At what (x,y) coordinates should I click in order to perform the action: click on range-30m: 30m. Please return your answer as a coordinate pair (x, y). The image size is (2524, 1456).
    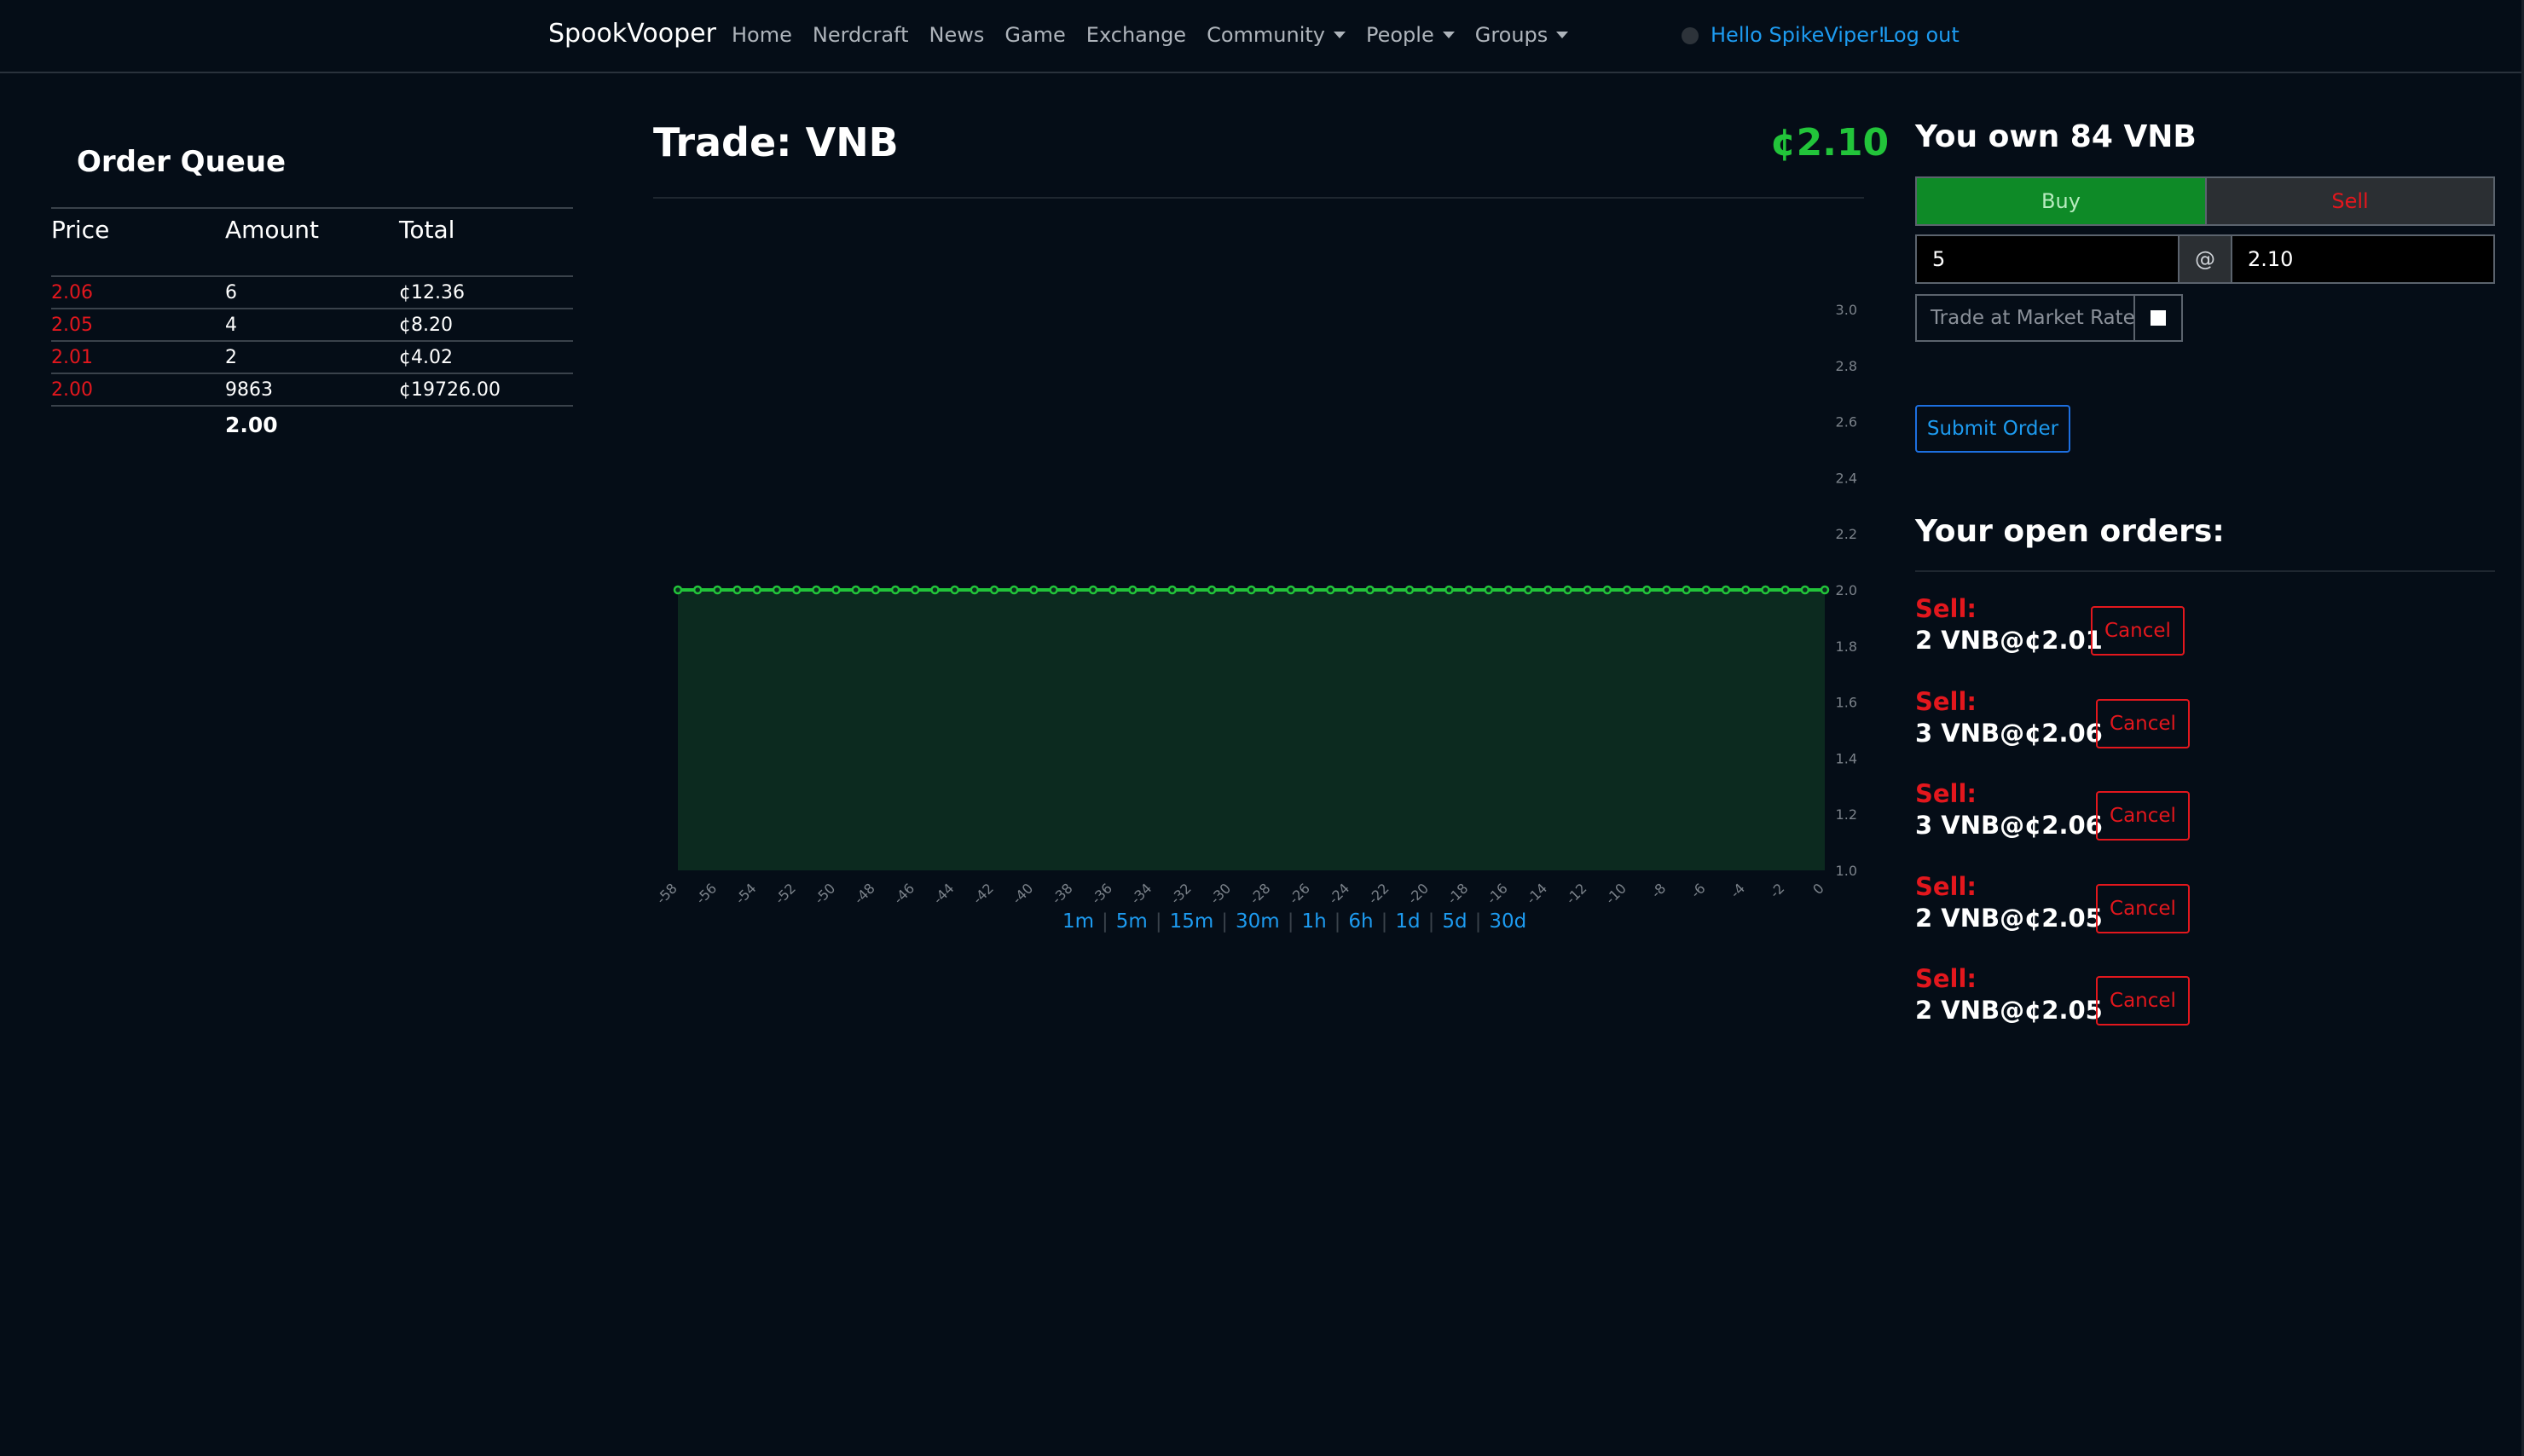
    Looking at the image, I should click on (1258, 922).